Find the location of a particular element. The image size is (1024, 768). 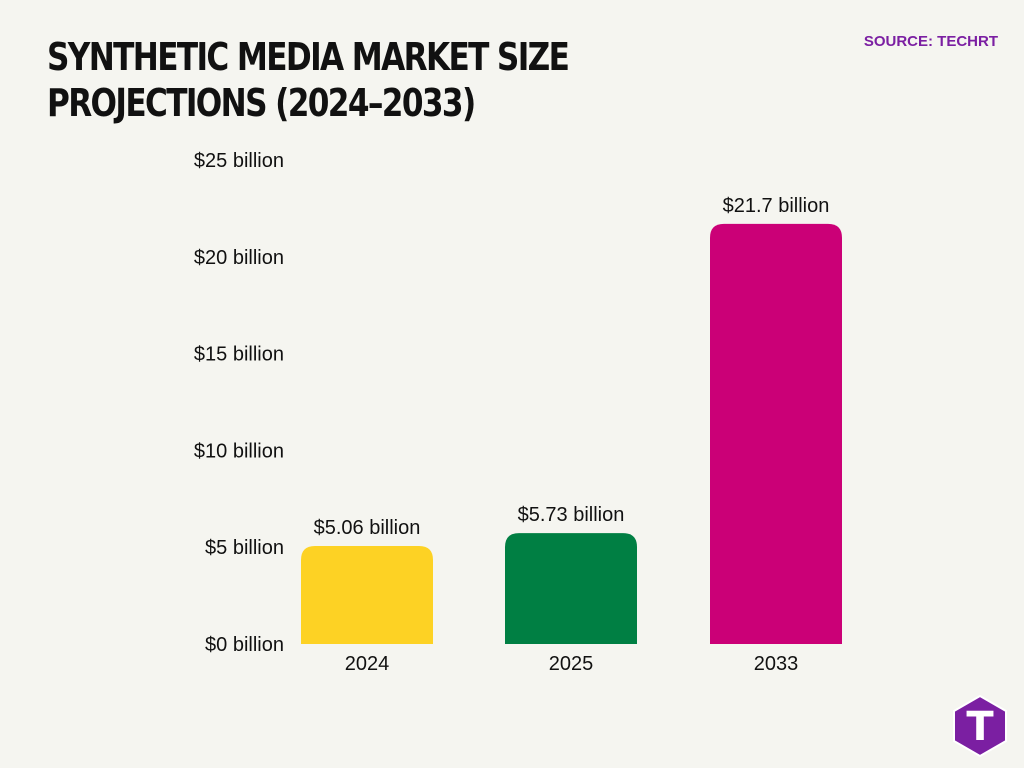

x-axis: 2024 2025 2033 is located at coordinates (572, 664).